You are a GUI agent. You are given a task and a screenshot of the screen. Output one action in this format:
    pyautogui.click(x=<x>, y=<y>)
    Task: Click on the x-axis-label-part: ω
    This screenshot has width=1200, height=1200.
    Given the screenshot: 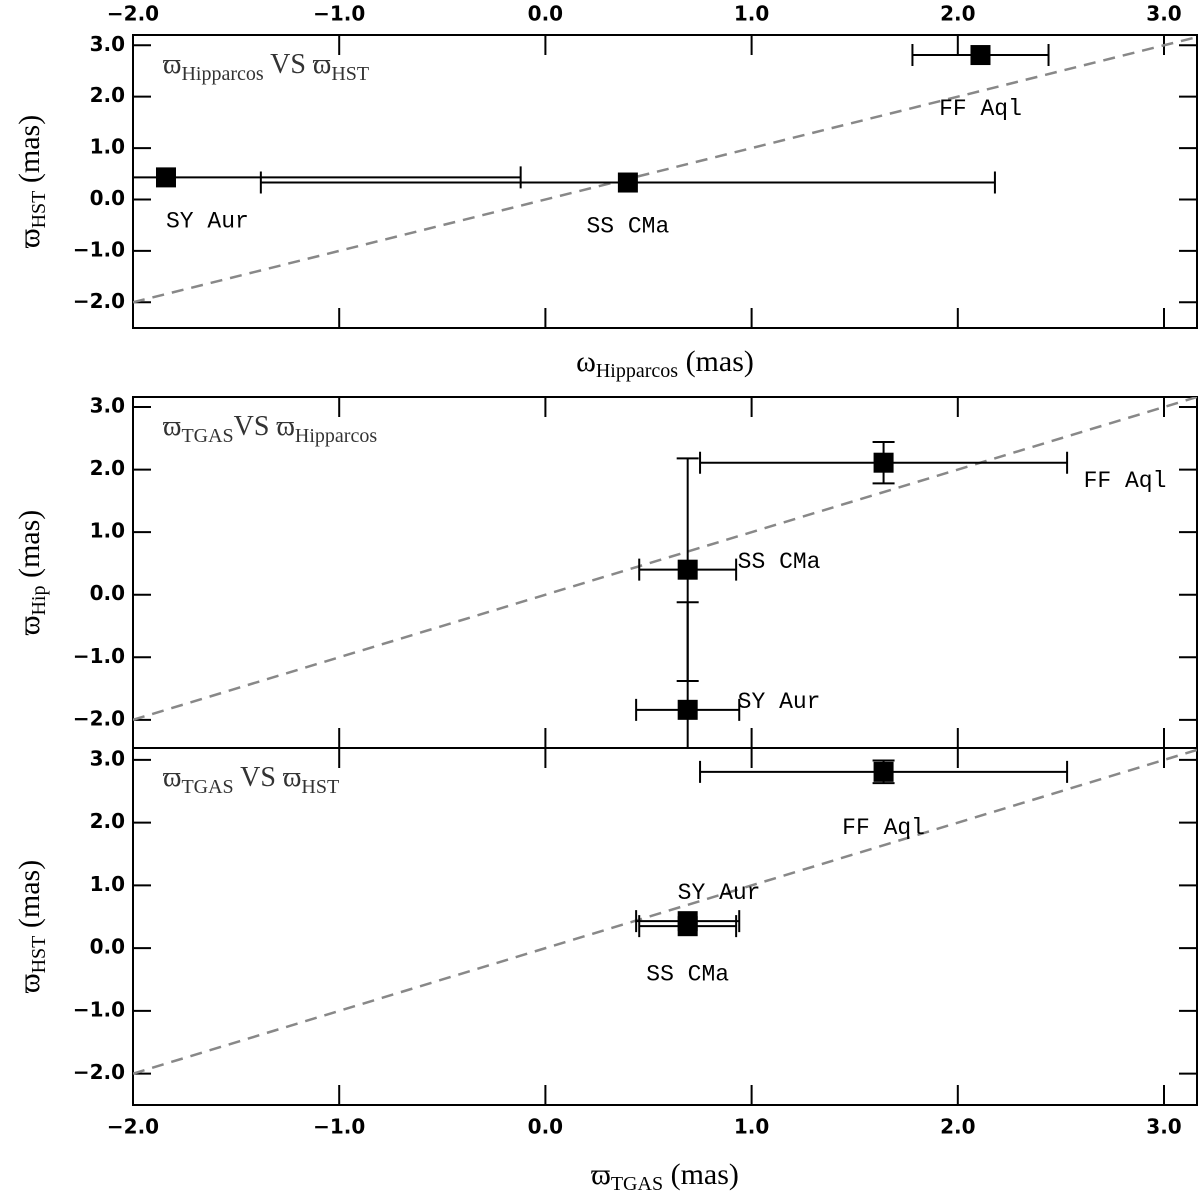 What is the action you would take?
    pyautogui.click(x=586, y=361)
    